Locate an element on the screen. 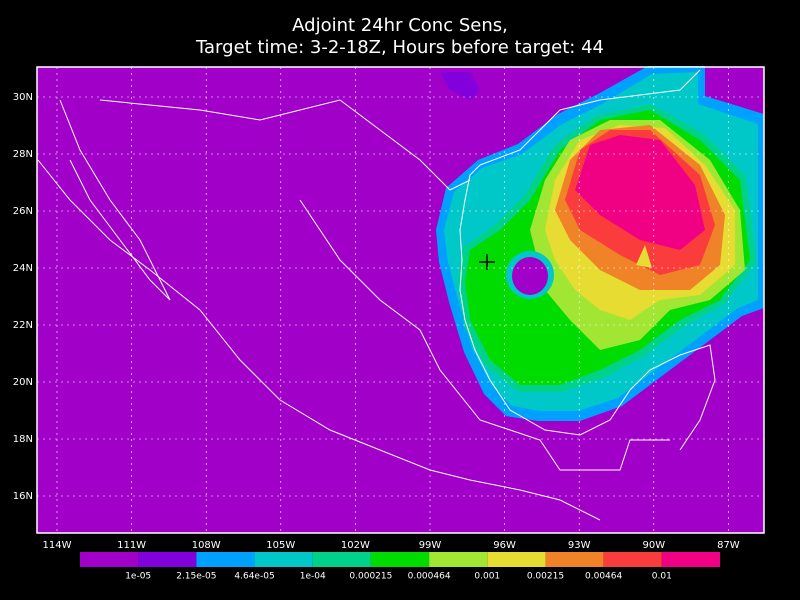 The height and width of the screenshot is (600, 800). lon-label: 114W is located at coordinates (57, 545).